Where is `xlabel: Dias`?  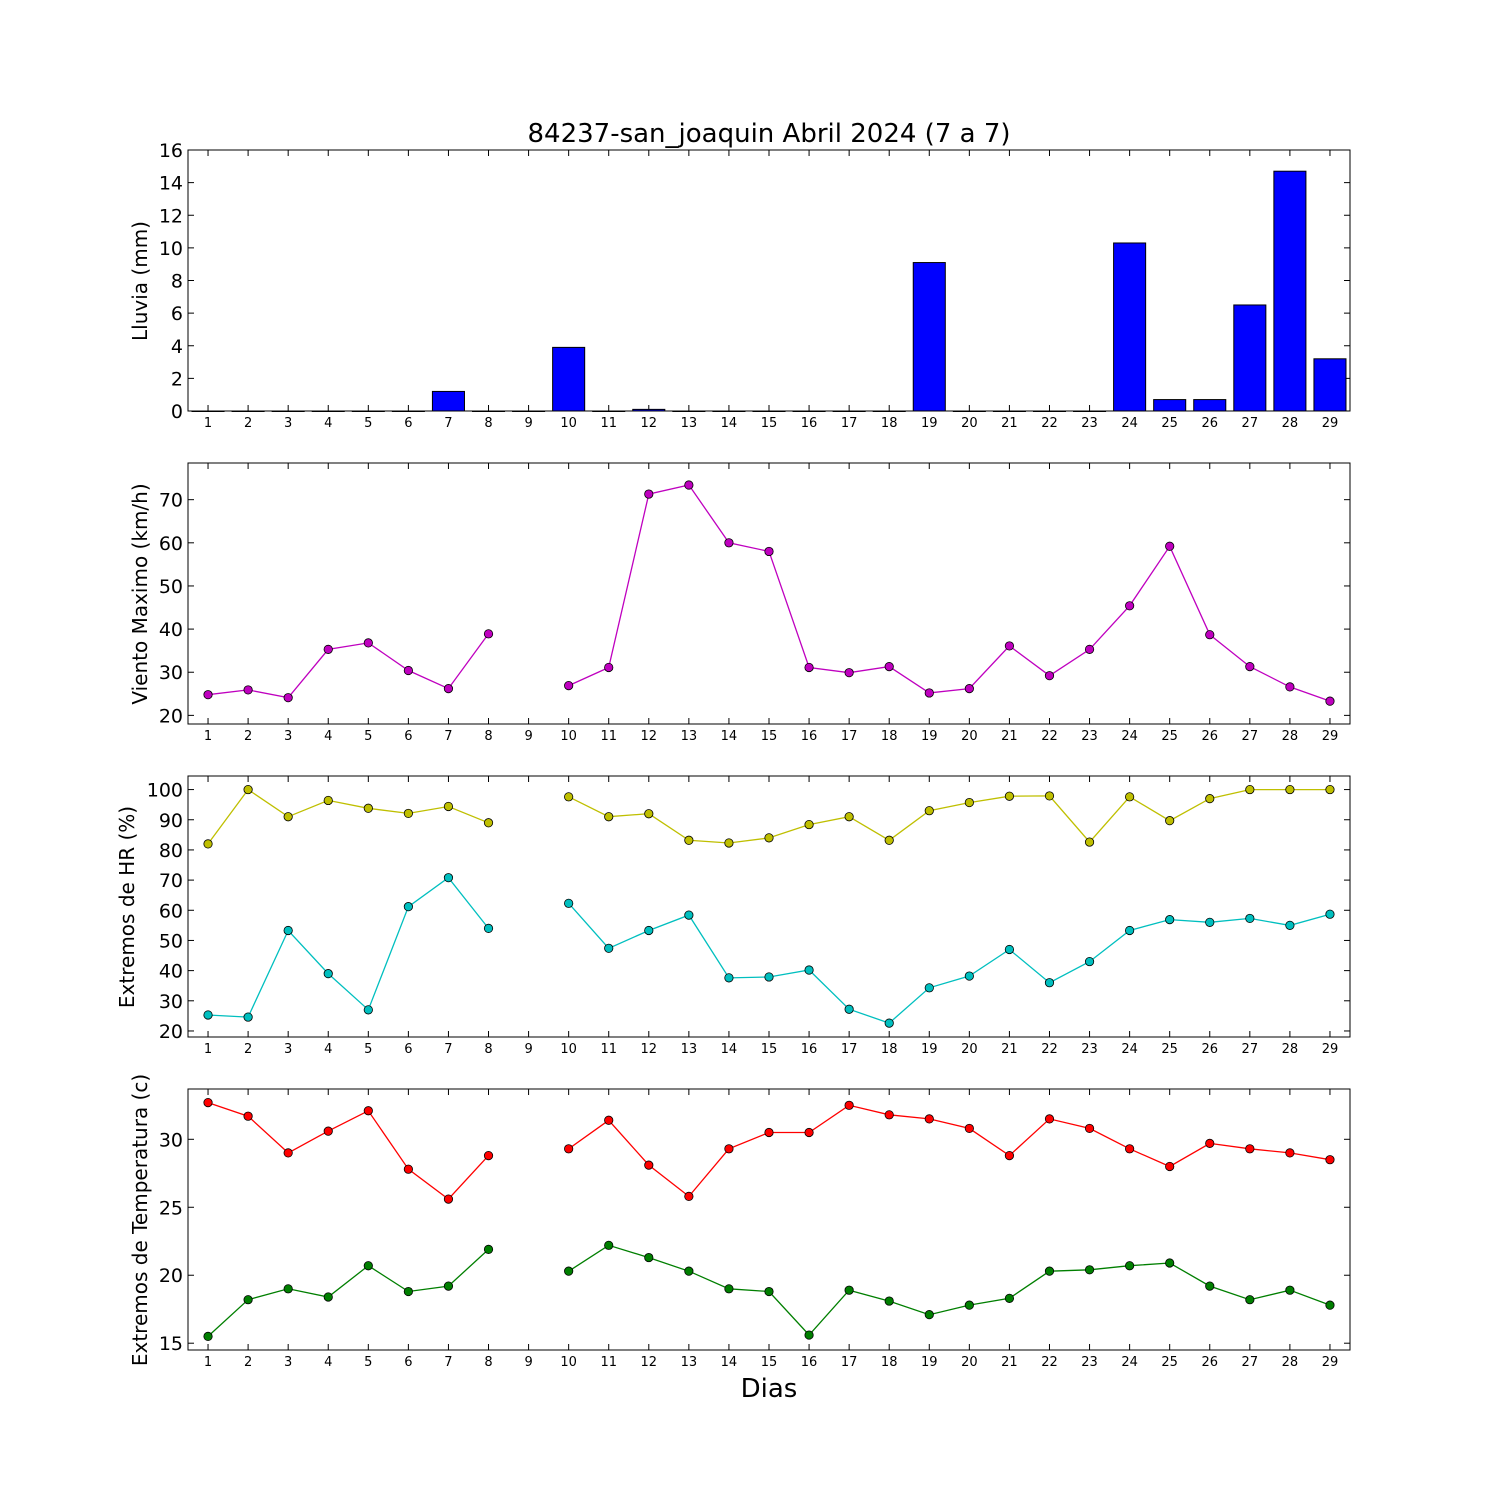
xlabel: Dias is located at coordinates (769, 1389).